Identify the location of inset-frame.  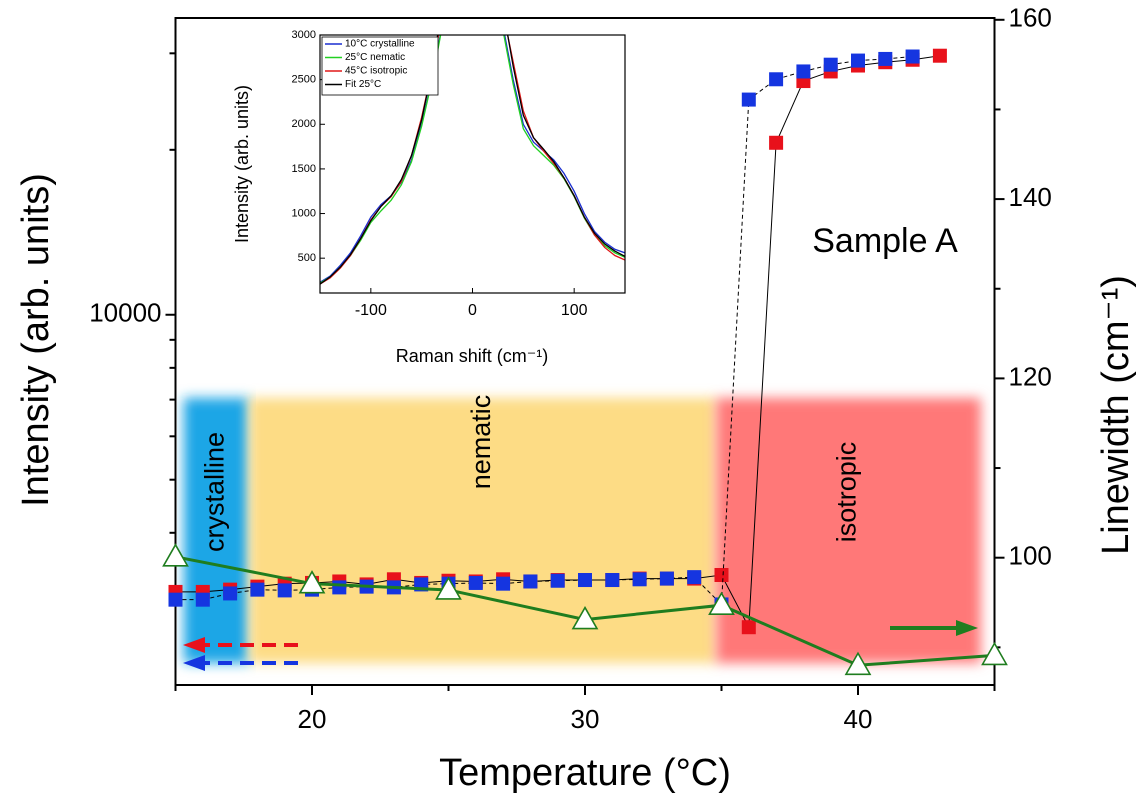
(472, 164).